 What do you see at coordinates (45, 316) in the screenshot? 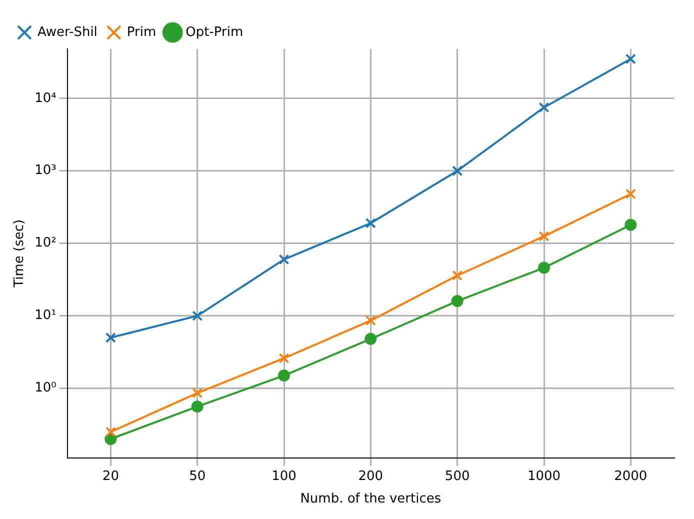
I see `y-tick-label: 10¹` at bounding box center [45, 316].